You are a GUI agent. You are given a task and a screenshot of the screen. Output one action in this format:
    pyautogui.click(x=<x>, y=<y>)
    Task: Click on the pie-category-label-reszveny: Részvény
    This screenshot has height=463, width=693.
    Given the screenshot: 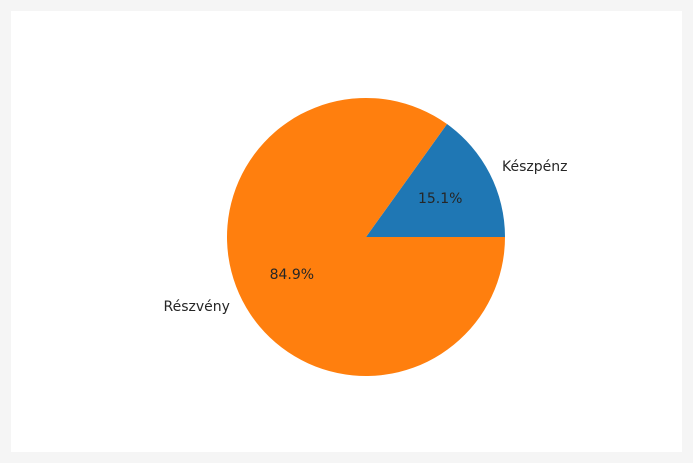 What is the action you would take?
    pyautogui.click(x=197, y=307)
    